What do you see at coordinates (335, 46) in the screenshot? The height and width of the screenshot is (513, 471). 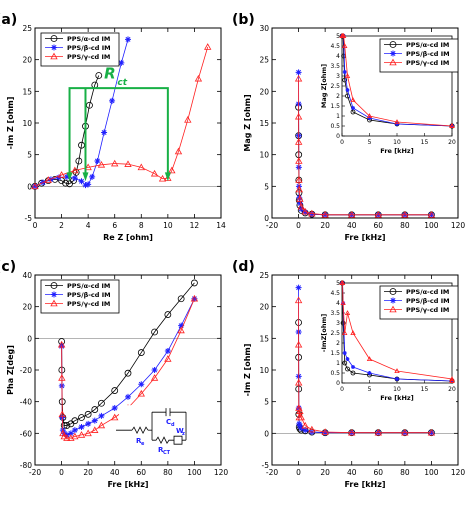 I see `inset-y-tick-label: 4.5` at bounding box center [335, 46].